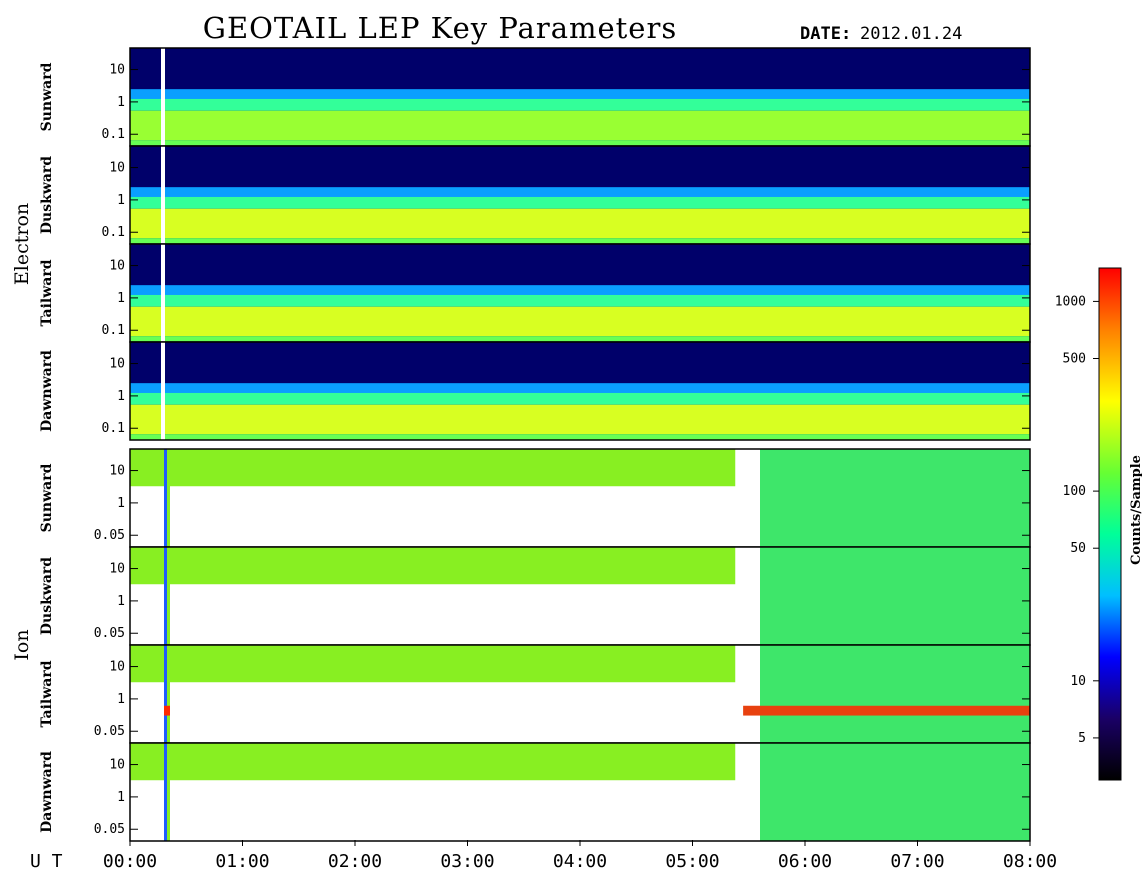 The height and width of the screenshot is (880, 1142). Describe the element at coordinates (1110, 524) in the screenshot. I see `colorbar-gradient` at that location.